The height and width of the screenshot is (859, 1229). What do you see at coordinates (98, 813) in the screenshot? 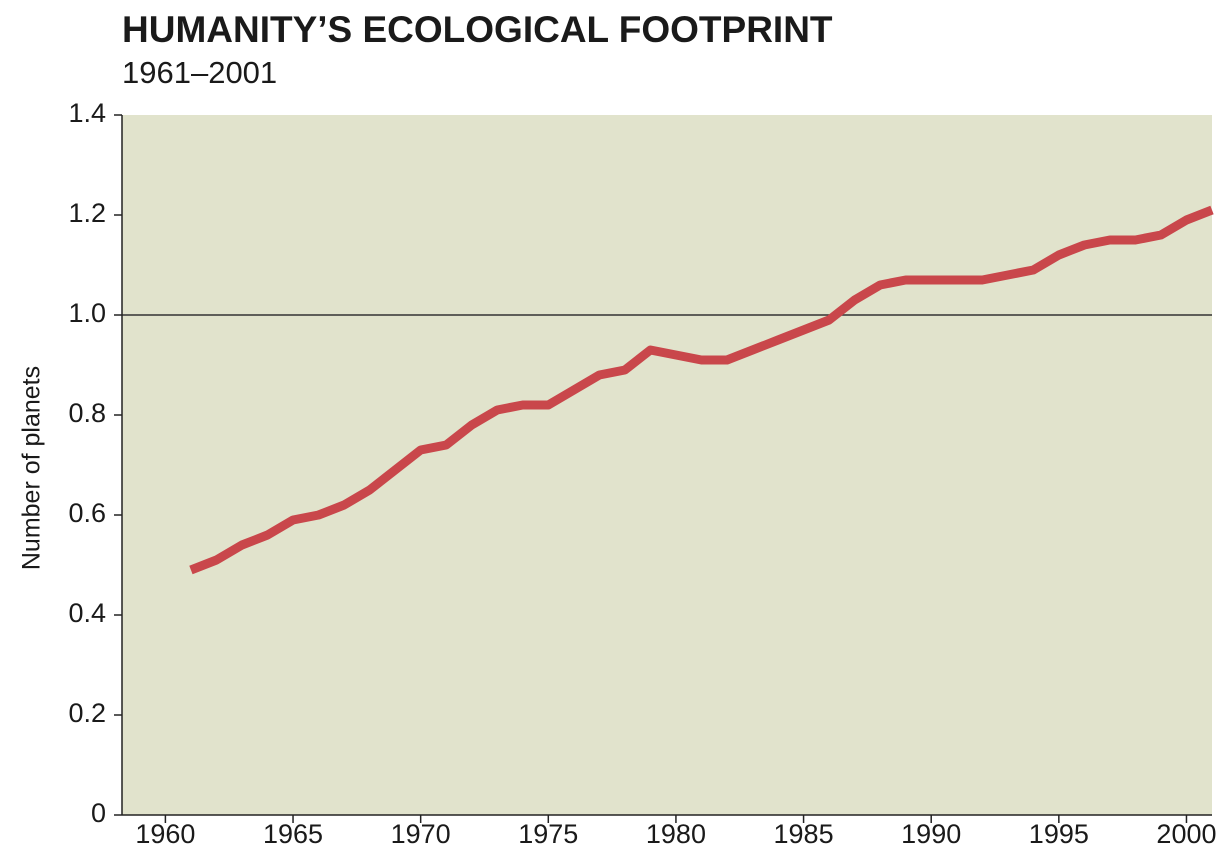
I see `y-tick-label: 0` at bounding box center [98, 813].